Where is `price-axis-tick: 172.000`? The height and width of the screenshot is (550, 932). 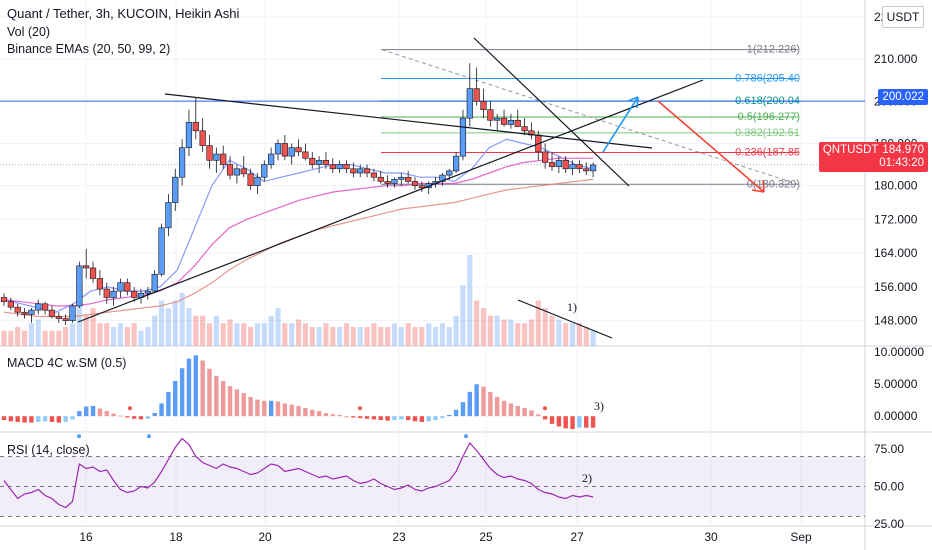 price-axis-tick: 172.000 is located at coordinates (896, 219).